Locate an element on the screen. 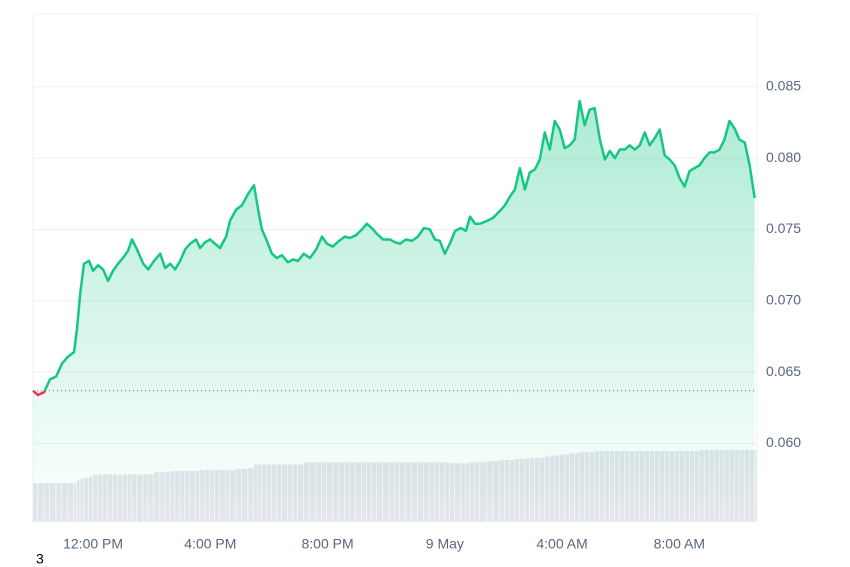 This screenshot has width=850, height=567. corner-label: 3 is located at coordinates (40, 559).